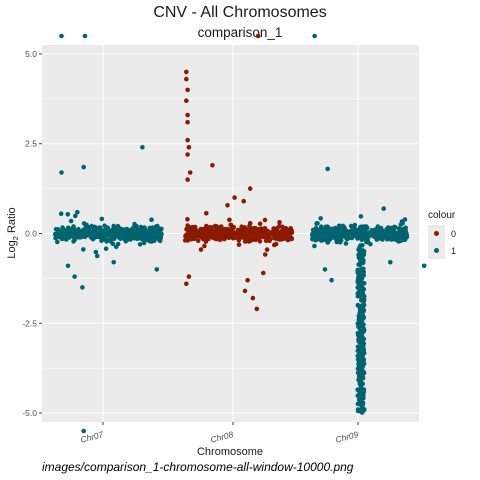 The height and width of the screenshot is (480, 480). What do you see at coordinates (453, 234) in the screenshot?
I see `legend-label: 0` at bounding box center [453, 234].